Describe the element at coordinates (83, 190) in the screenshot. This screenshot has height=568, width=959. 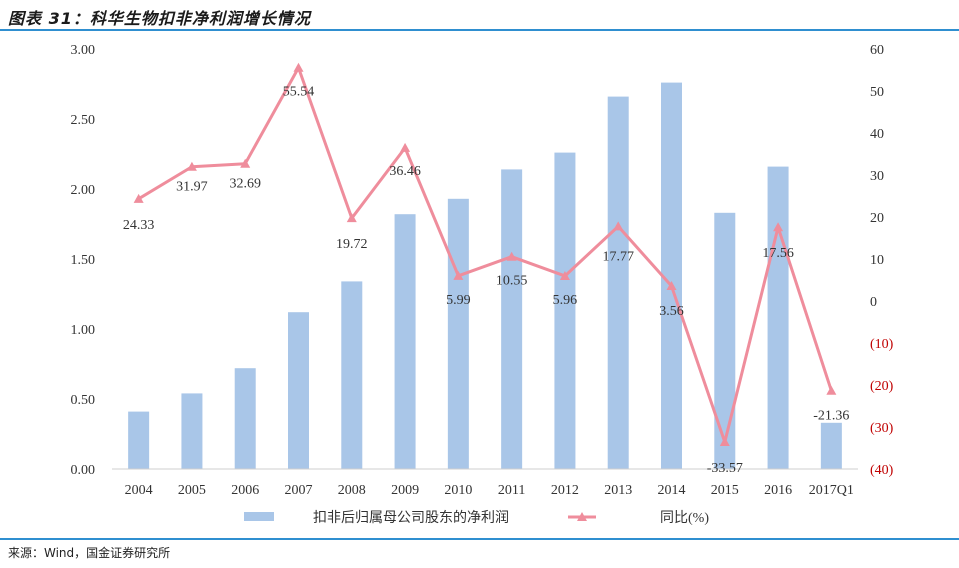
I see `y-left-tick-label: 2.00` at that location.